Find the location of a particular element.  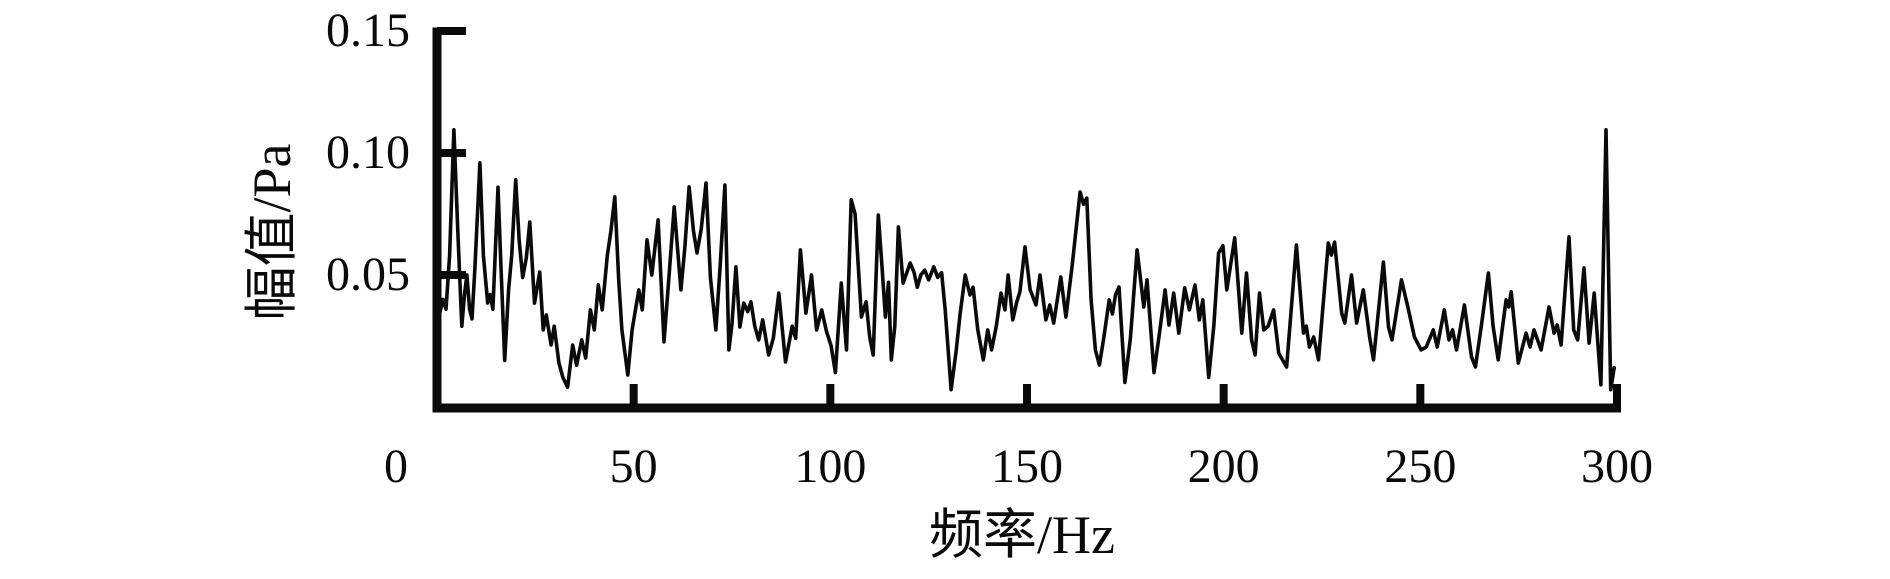

y-tick-label-0.10: 0.10 is located at coordinates (368, 152).